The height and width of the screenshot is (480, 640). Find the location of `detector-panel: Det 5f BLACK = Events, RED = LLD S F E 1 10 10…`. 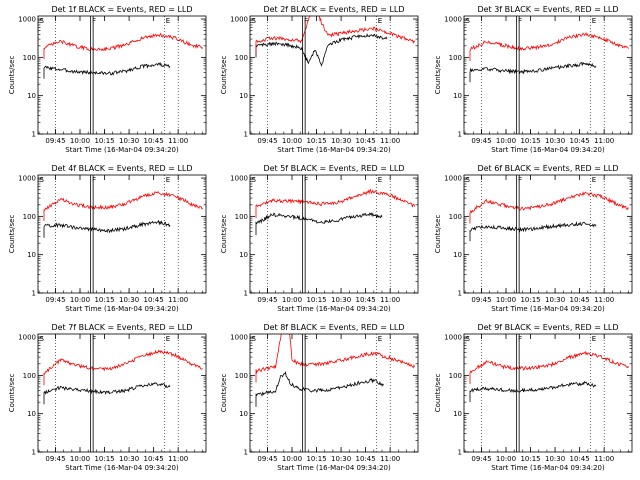

detector-panel: Det 5f BLACK = Events, RED = LLD S F E 1 10 10… is located at coordinates (319, 238).